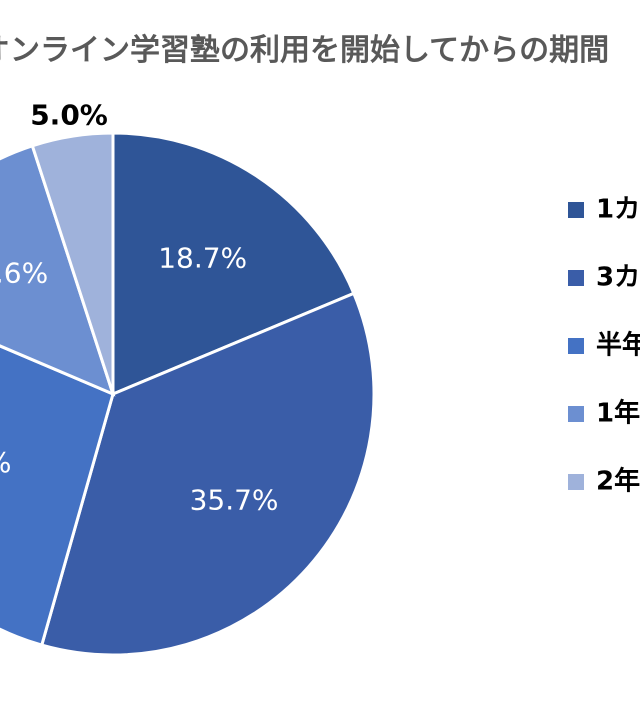 This screenshot has height=706, width=640. What do you see at coordinates (618, 210) in the screenshot?
I see `legend-label-1: 1カ月未満` at bounding box center [618, 210].